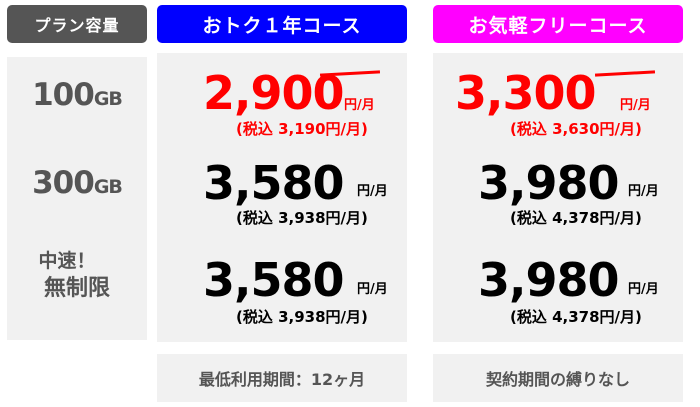 This screenshot has width=700, height=407. I want to click on free-300gb-unit: 円/月, so click(643, 191).